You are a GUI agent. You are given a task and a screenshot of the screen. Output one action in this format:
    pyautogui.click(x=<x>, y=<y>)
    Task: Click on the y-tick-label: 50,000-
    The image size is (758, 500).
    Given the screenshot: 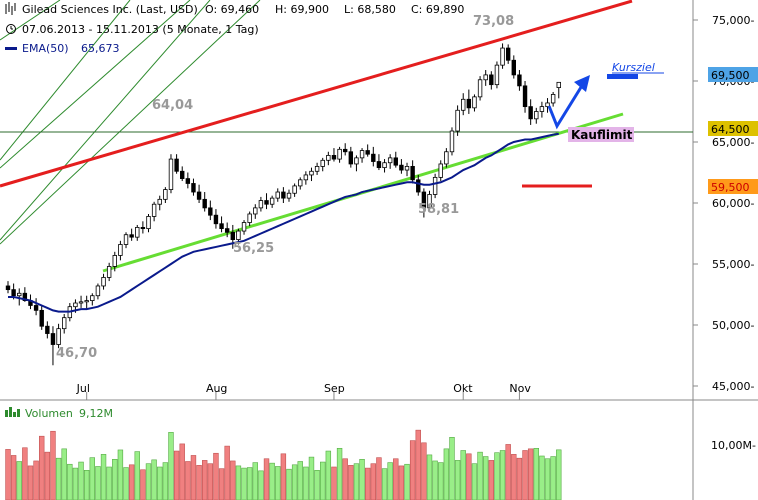 What is the action you would take?
    pyautogui.click(x=733, y=325)
    